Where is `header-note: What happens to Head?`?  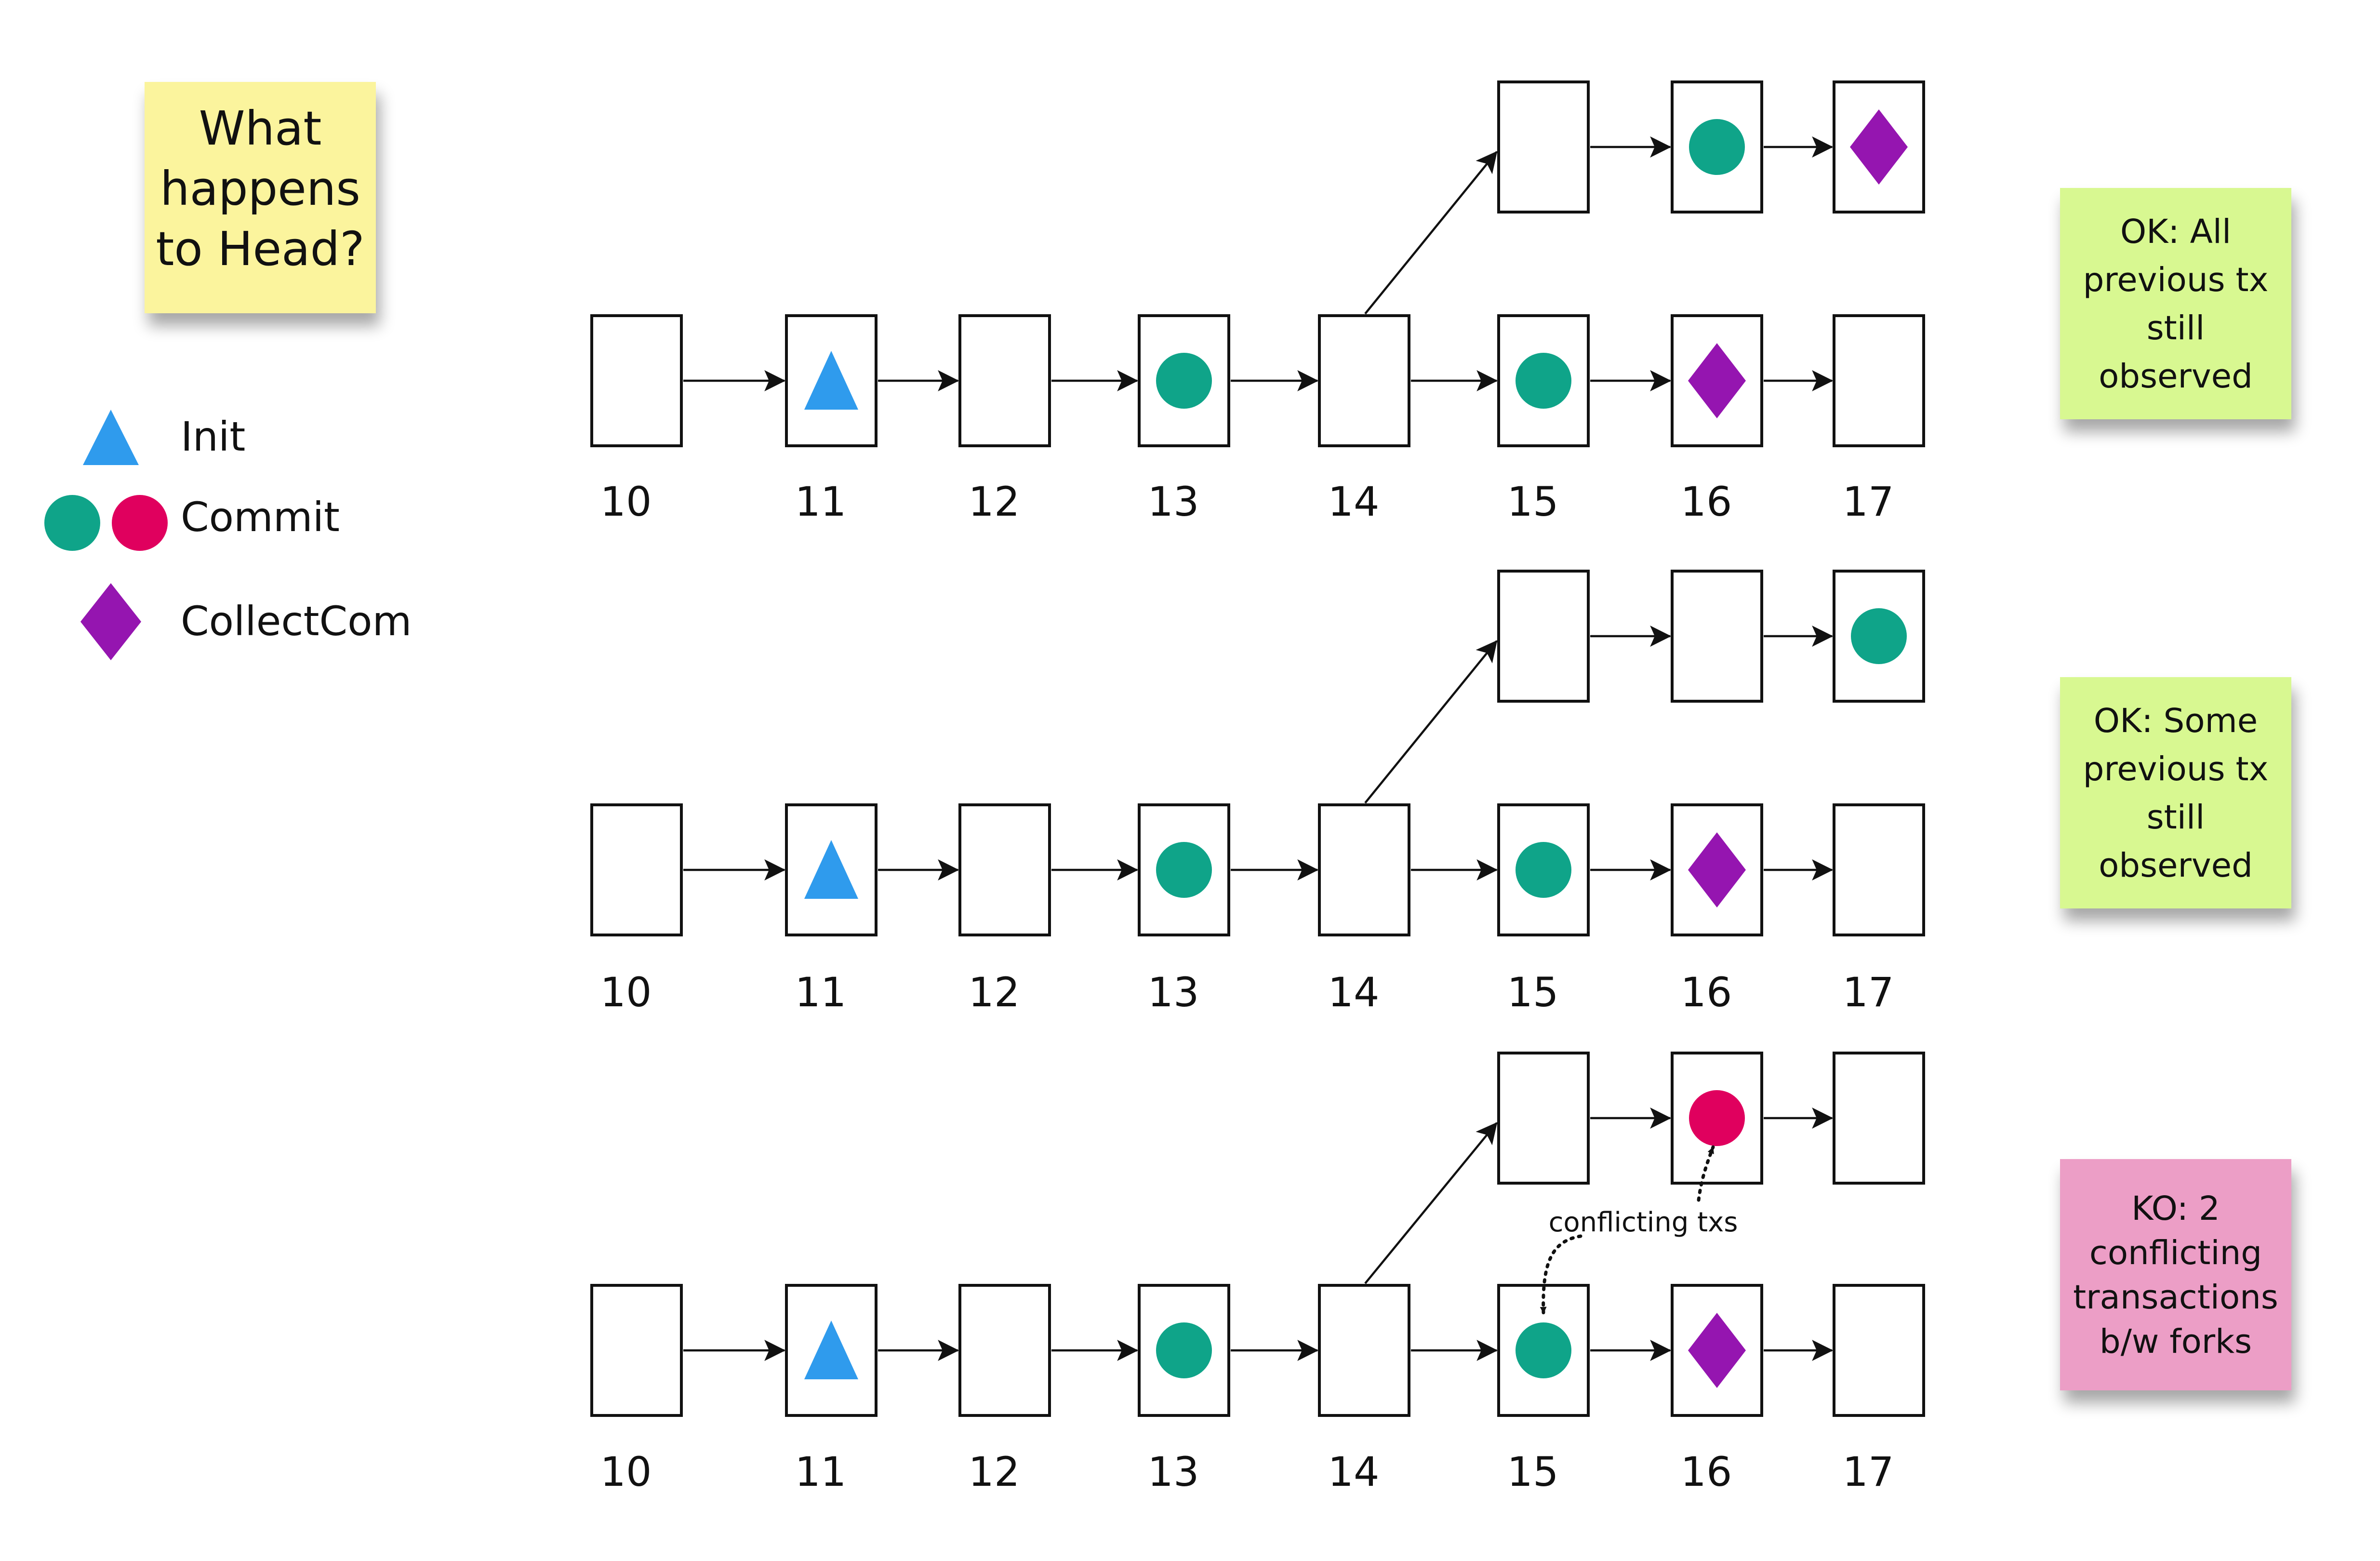 header-note: What happens to Head? is located at coordinates (260, 197).